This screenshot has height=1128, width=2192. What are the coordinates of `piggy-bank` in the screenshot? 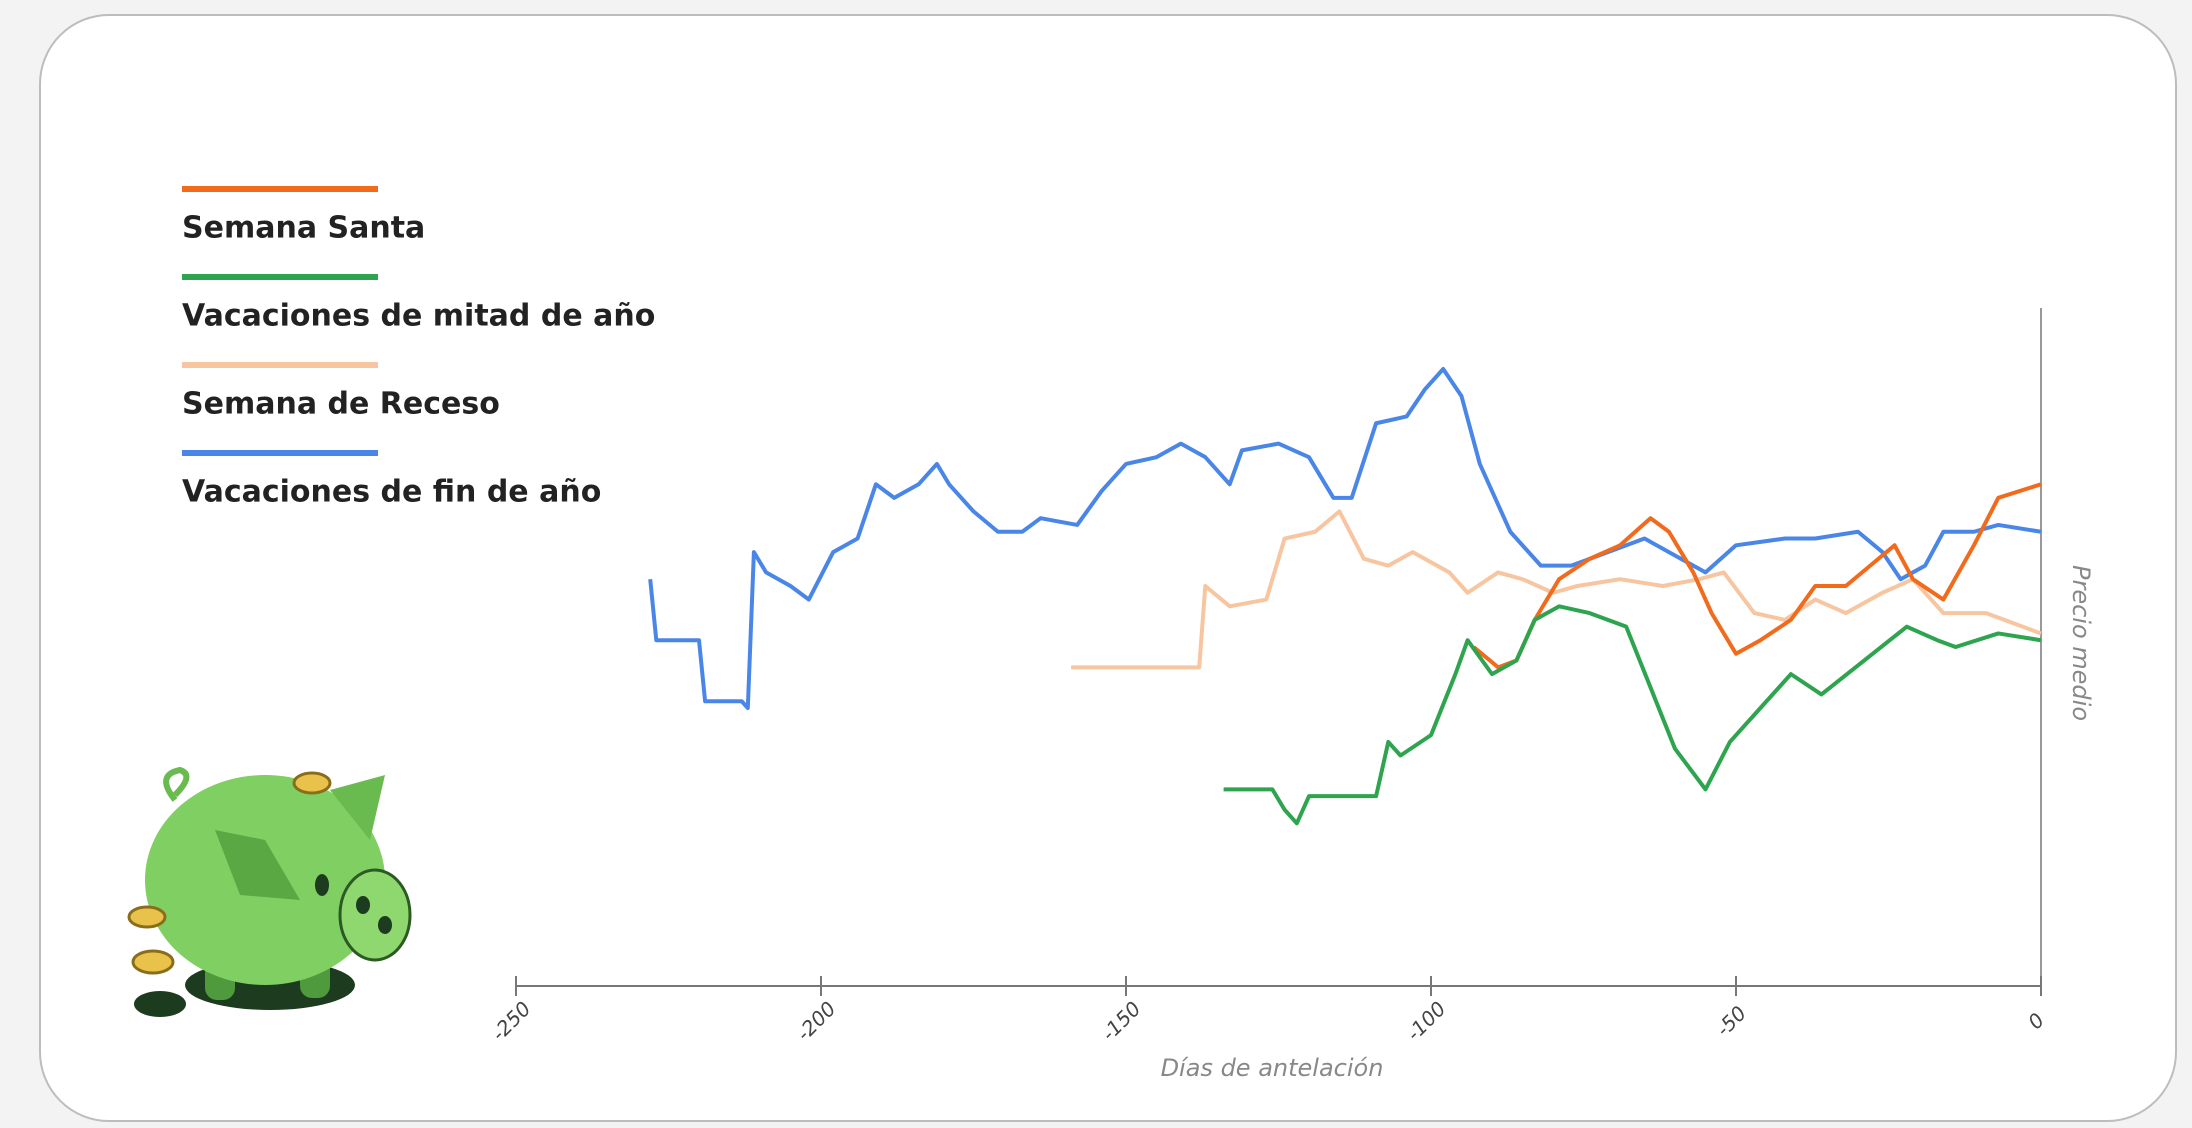 It's located at (269, 891).